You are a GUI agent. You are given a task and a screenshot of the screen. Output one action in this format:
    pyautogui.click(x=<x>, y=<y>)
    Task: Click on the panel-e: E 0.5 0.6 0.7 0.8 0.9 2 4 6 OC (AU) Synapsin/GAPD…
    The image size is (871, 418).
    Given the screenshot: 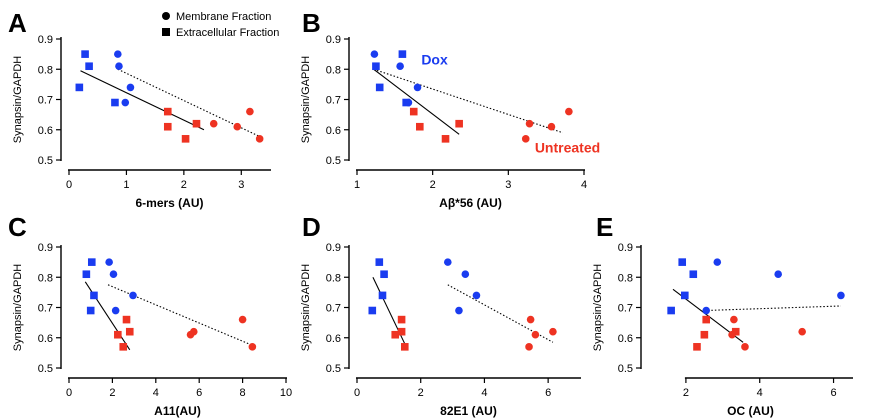 What is the action you would take?
    pyautogui.click(x=722, y=315)
    